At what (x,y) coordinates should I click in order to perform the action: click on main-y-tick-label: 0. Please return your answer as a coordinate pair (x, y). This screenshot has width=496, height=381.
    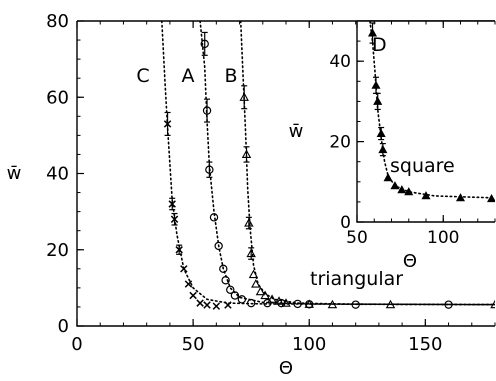
    Looking at the image, I should click on (63, 326).